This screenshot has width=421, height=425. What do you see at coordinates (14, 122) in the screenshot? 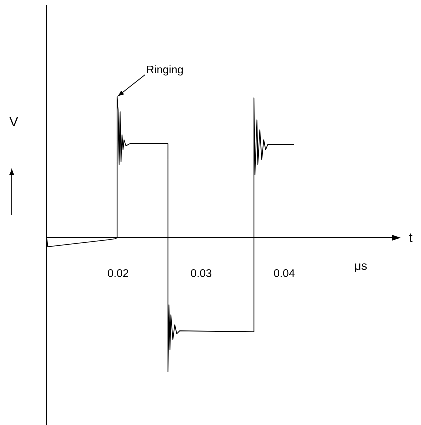
I see `y-axis-title: V` at bounding box center [14, 122].